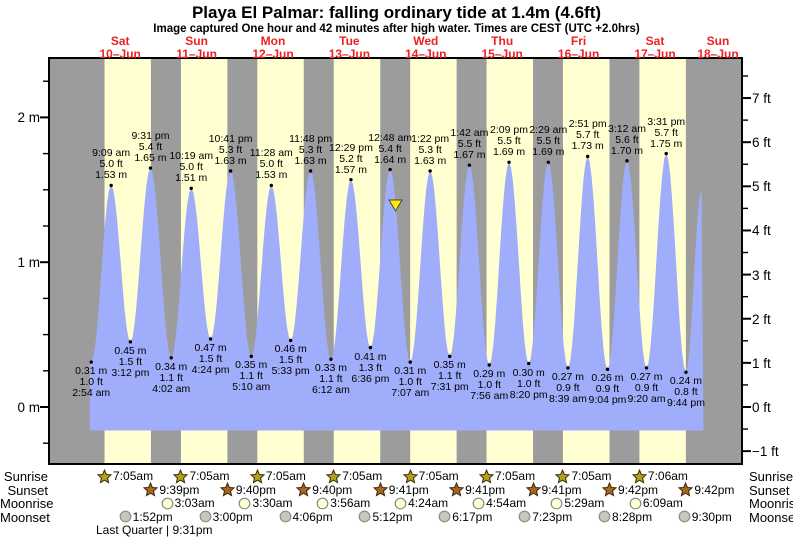 The width and height of the screenshot is (793, 539). What do you see at coordinates (666, 132) in the screenshot?
I see `tide-high-label: 3:31 pm 5.7 ft 1.75 m` at bounding box center [666, 132].